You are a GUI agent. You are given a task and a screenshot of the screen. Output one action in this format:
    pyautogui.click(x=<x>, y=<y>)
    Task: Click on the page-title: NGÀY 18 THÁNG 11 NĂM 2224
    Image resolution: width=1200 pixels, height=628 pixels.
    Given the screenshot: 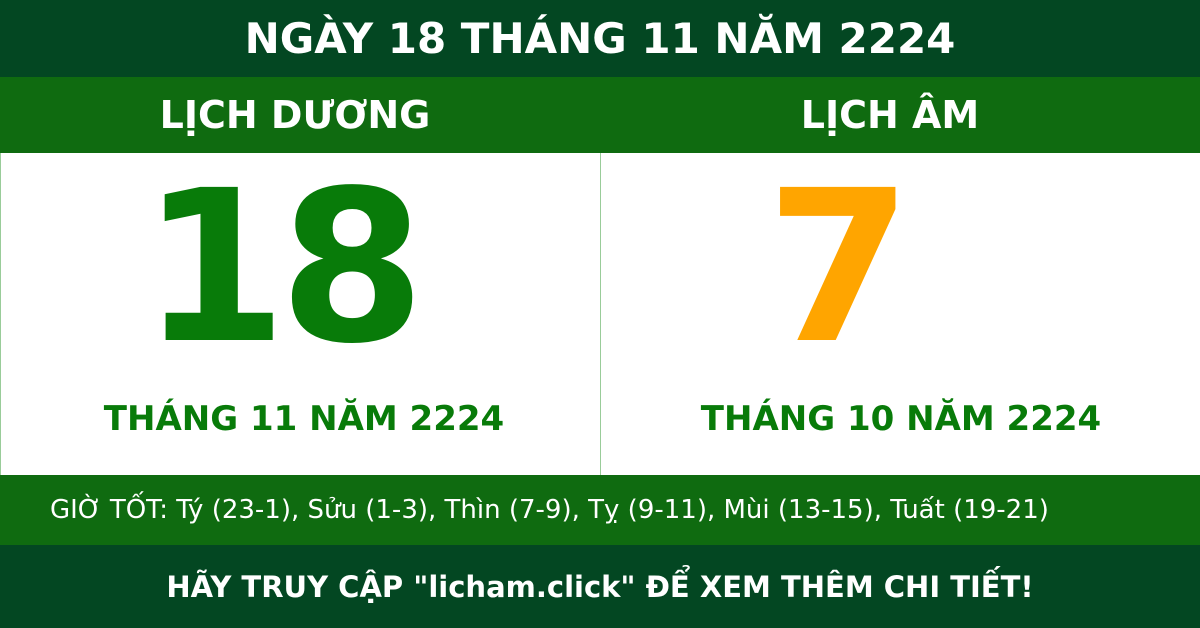 What is the action you would take?
    pyautogui.click(x=600, y=38)
    